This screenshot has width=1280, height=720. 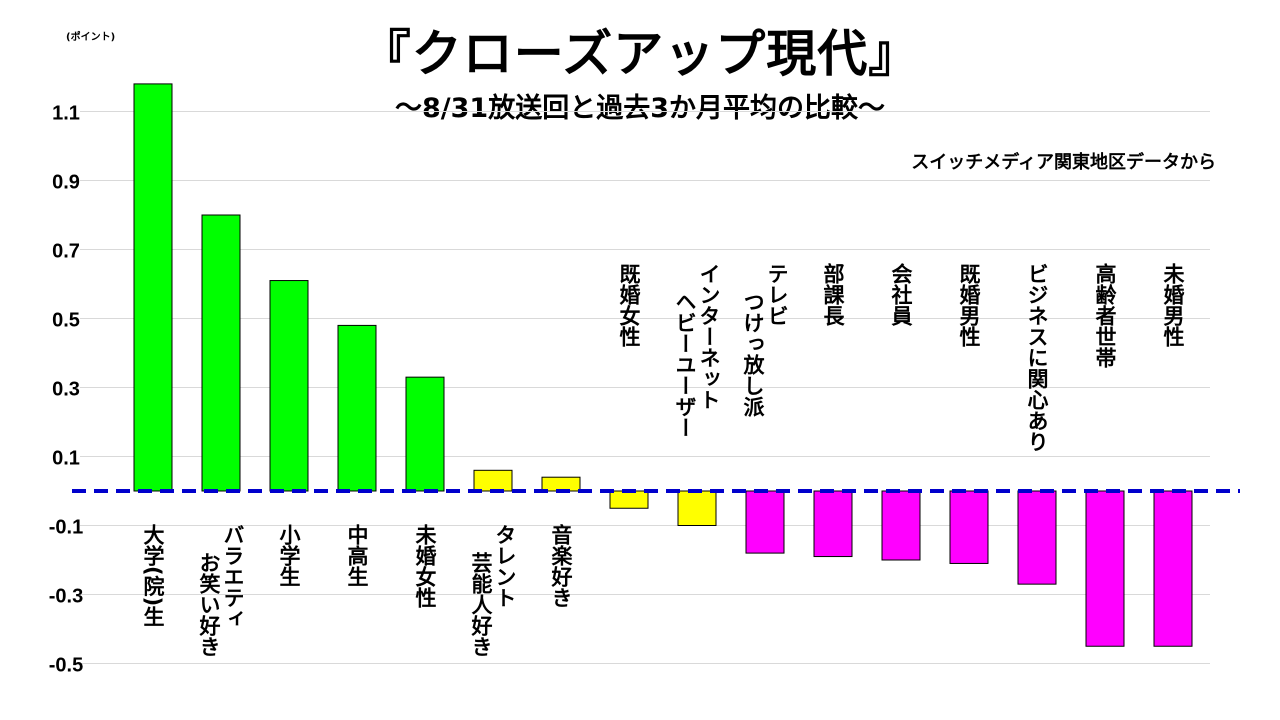 I want to click on category-label: 音楽好き, so click(x=561, y=565).